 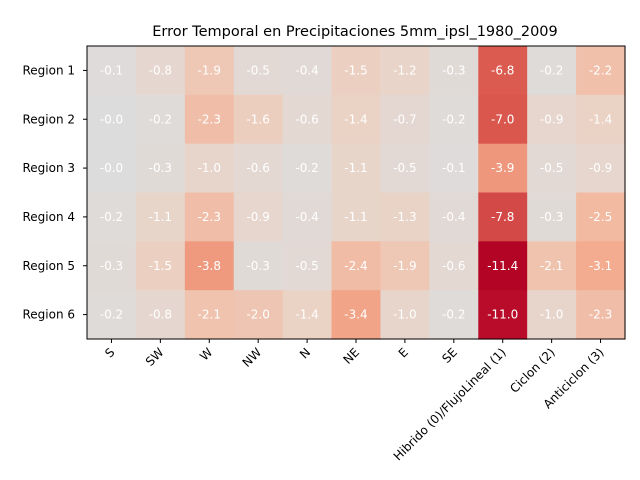 What do you see at coordinates (502, 266) in the screenshot?
I see `cell-value-label: -11.4` at bounding box center [502, 266].